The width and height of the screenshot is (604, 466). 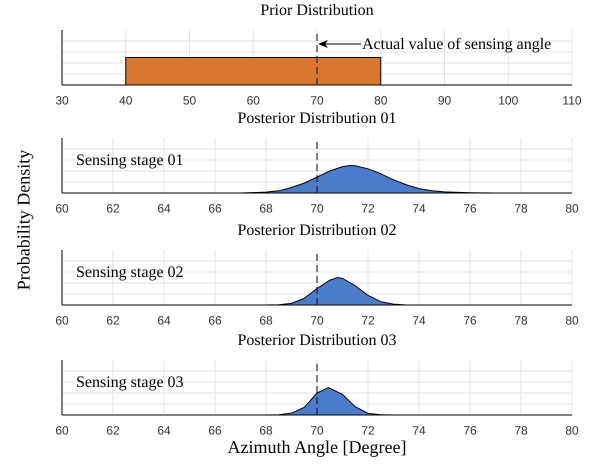 What do you see at coordinates (62, 101) in the screenshot?
I see `x-tick-label: 30` at bounding box center [62, 101].